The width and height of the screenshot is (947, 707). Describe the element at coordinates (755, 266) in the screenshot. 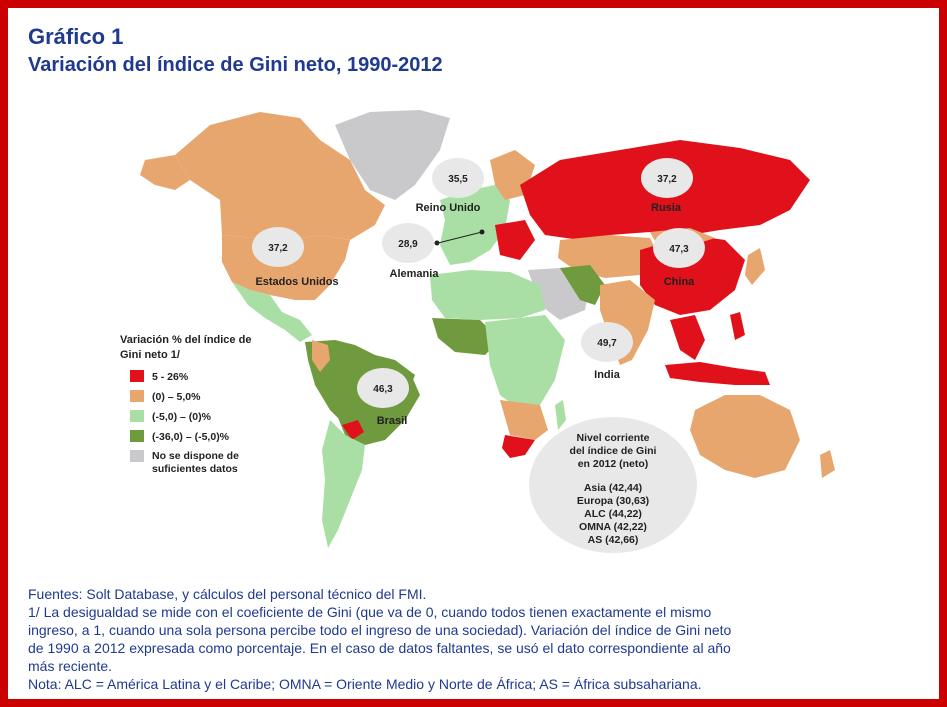

I see `region-japan` at that location.